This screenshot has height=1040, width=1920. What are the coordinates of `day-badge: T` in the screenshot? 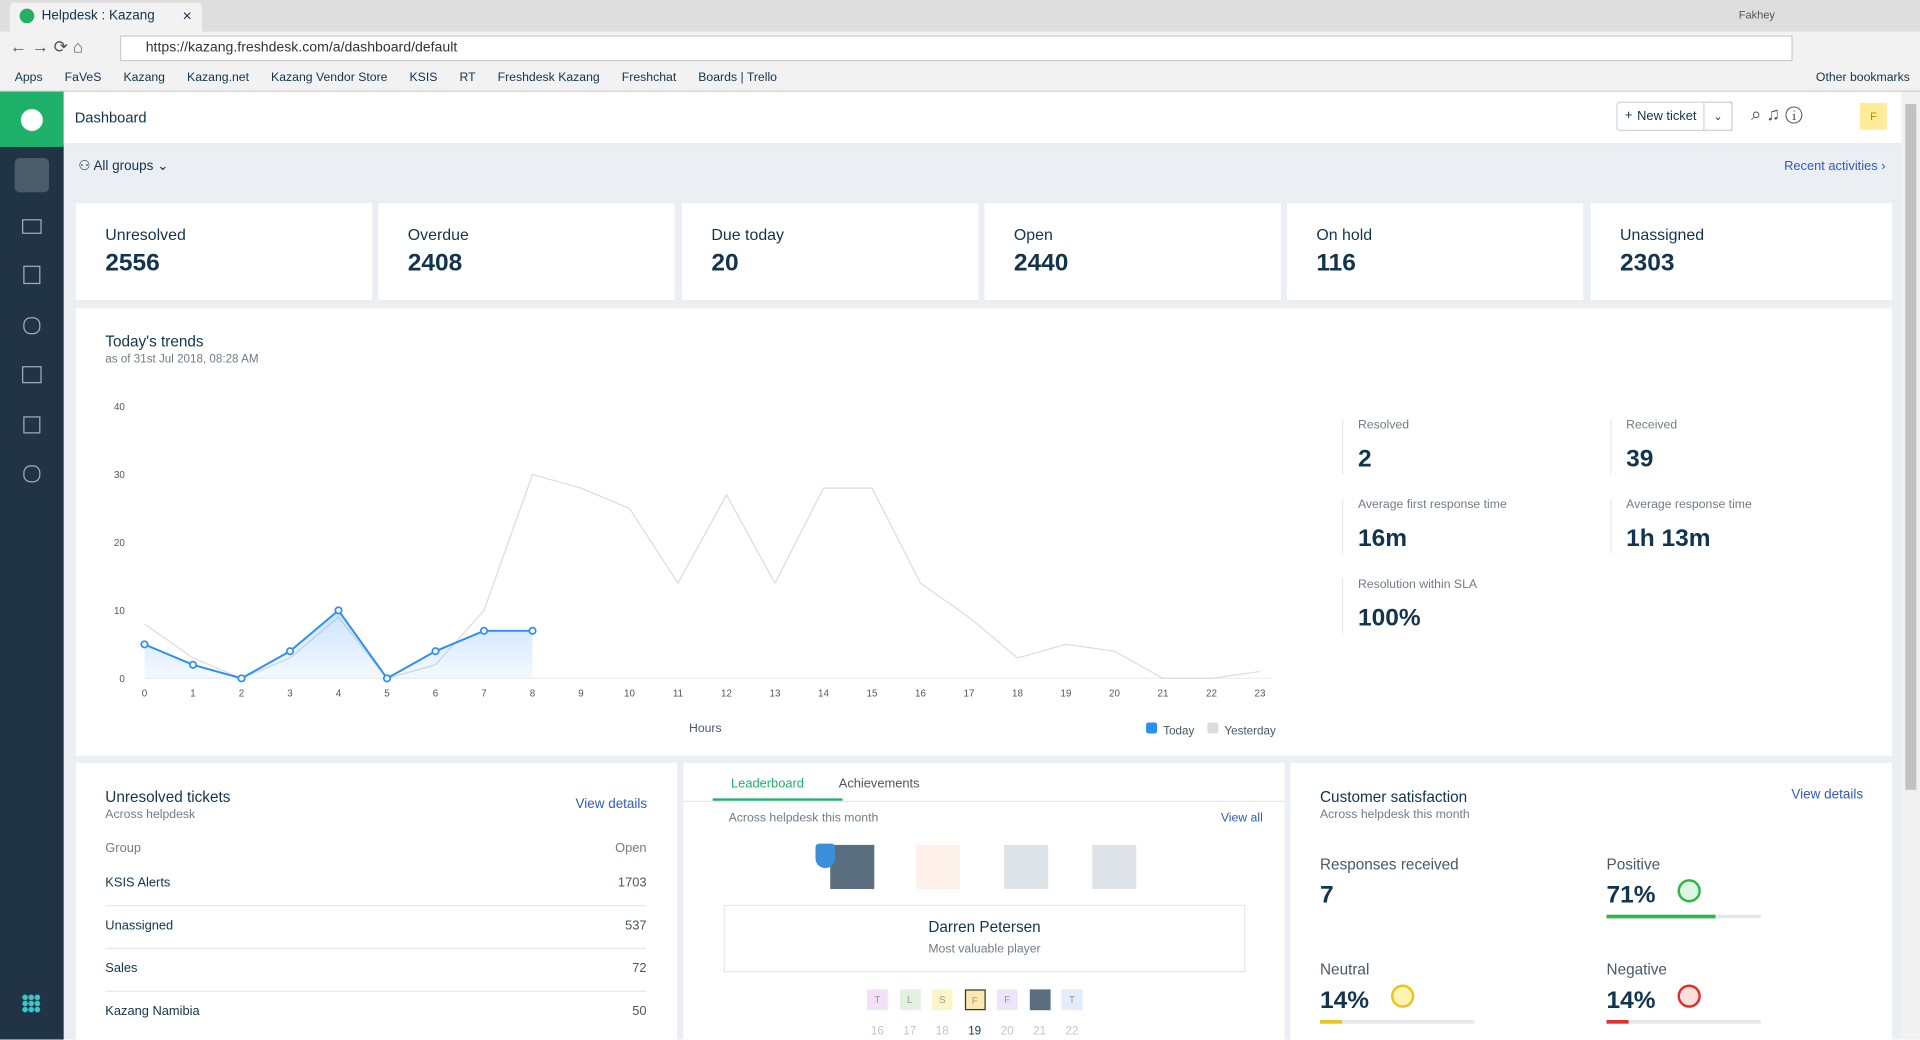 It's located at (1072, 1000).